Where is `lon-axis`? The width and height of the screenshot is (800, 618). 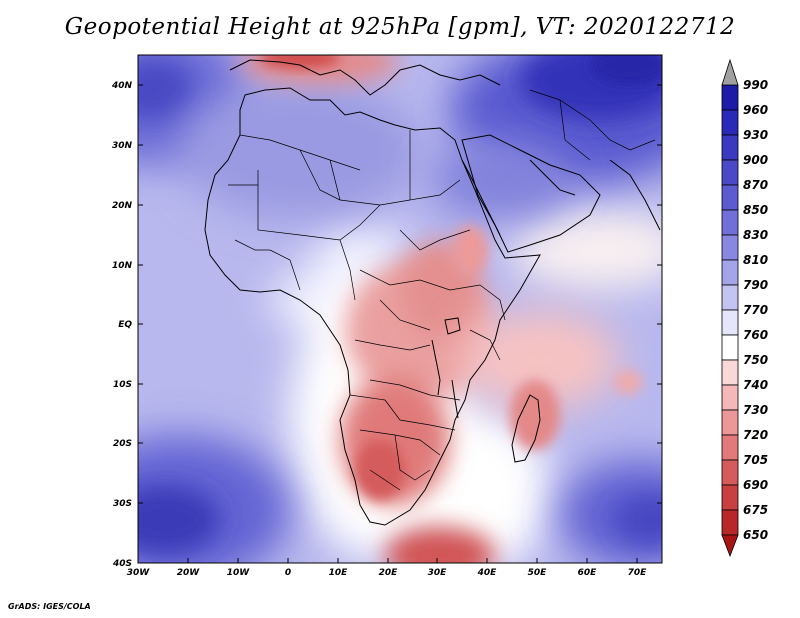 lon-axis is located at coordinates (412, 560).